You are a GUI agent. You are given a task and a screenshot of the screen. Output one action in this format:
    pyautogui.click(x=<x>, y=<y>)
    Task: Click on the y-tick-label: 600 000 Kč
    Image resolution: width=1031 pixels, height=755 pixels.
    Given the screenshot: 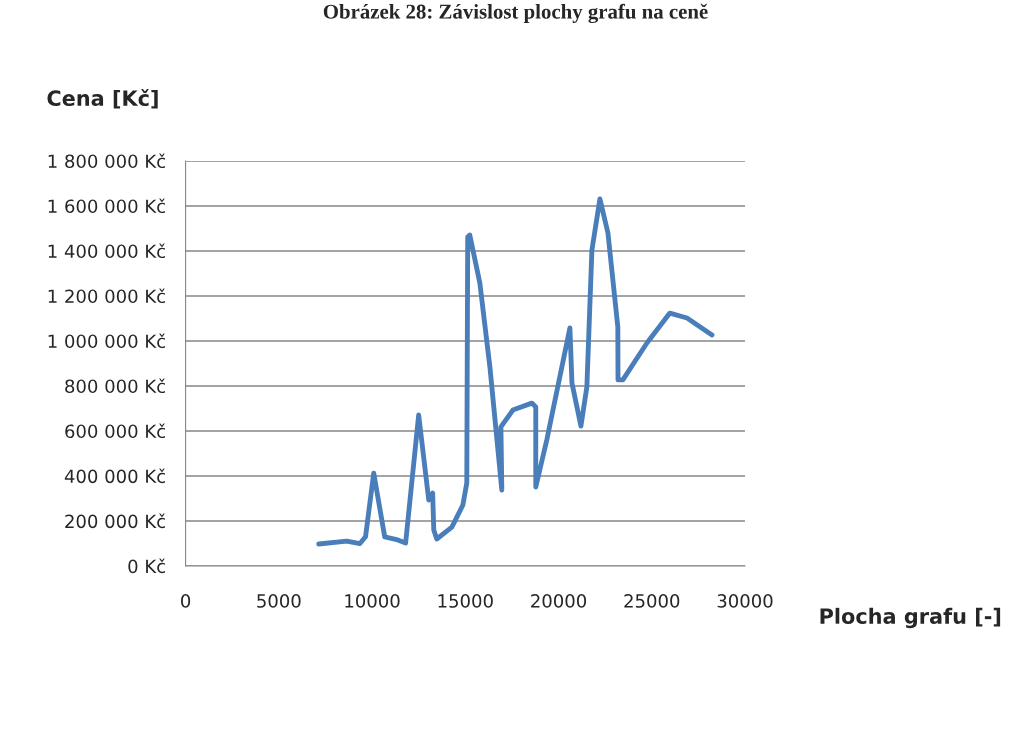 What is the action you would take?
    pyautogui.click(x=115, y=431)
    